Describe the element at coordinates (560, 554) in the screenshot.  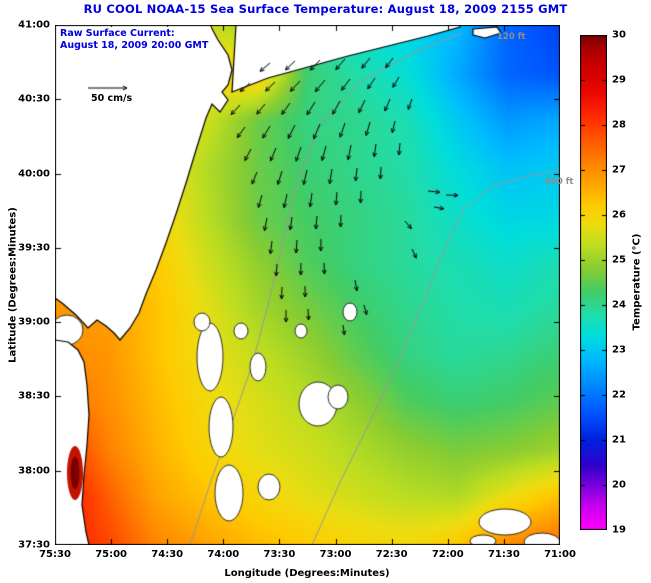
I see `x-tick-label: 71:00` at that location.